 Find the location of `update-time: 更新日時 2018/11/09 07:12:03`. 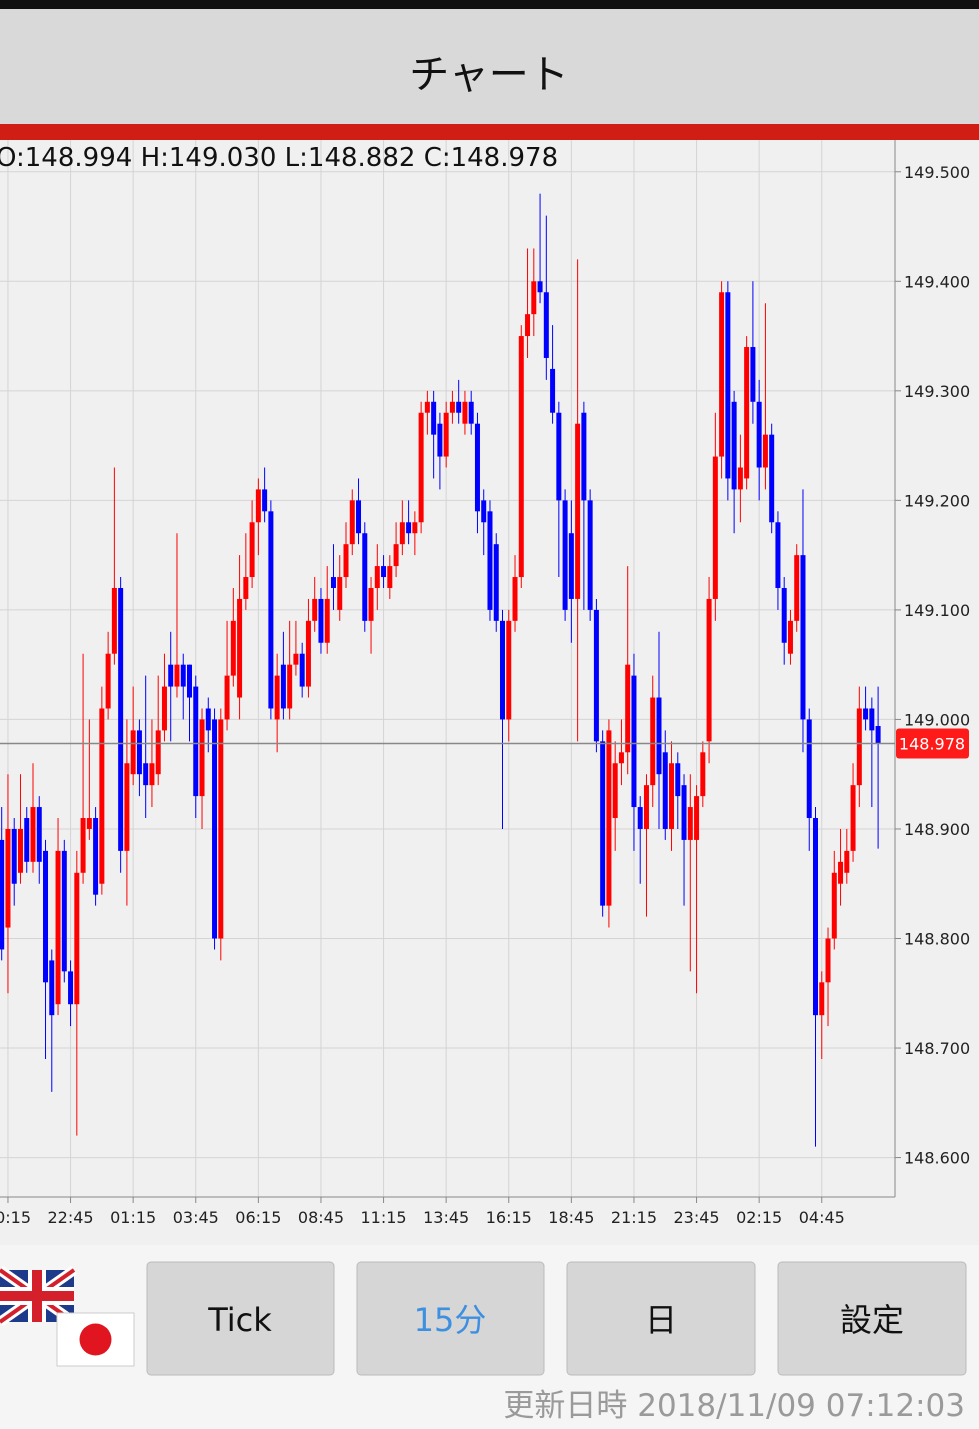

update-time: 更新日時 2018/11/09 07:12:03 is located at coordinates (734, 1406).